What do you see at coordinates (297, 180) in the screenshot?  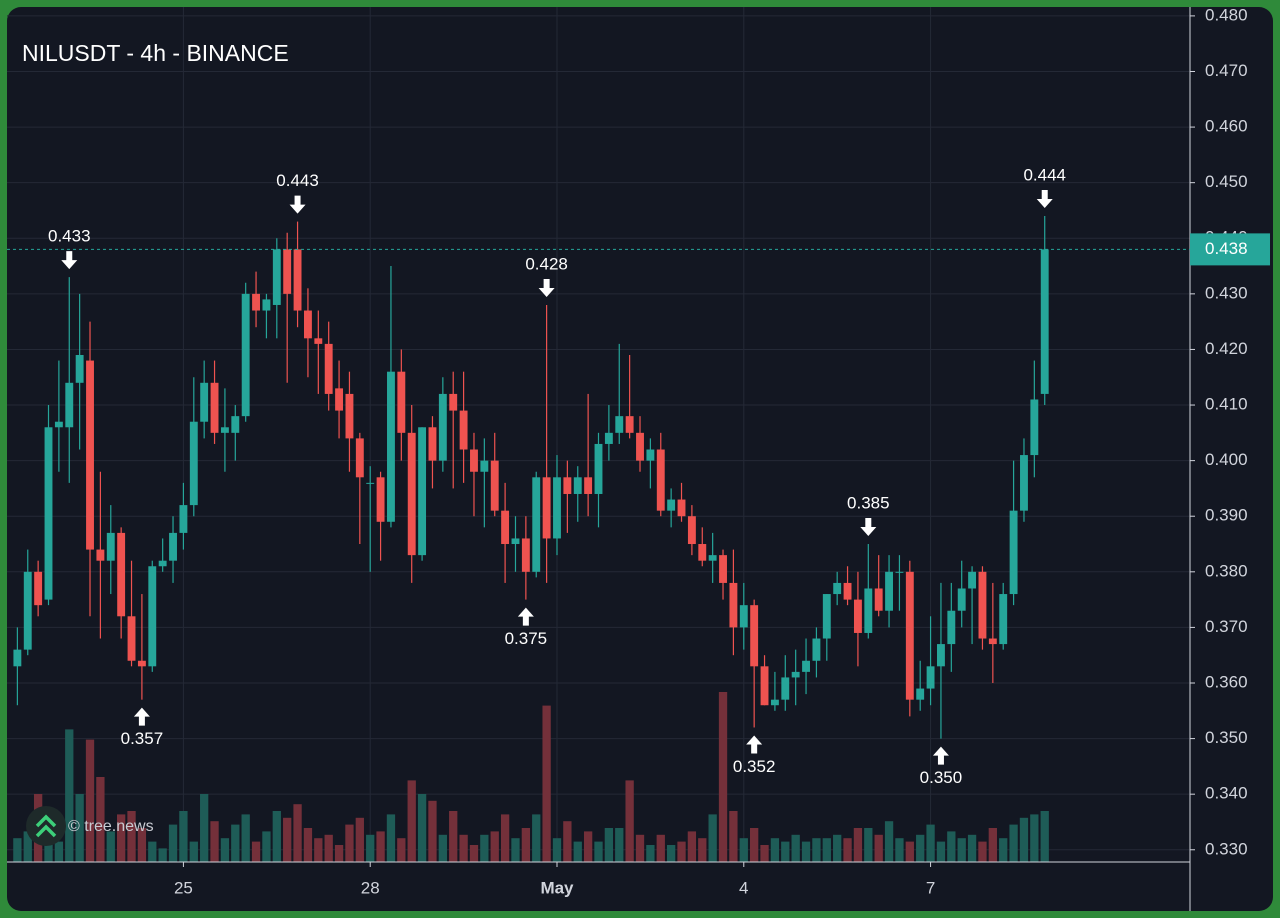 I see `annotation-label: 0.443` at bounding box center [297, 180].